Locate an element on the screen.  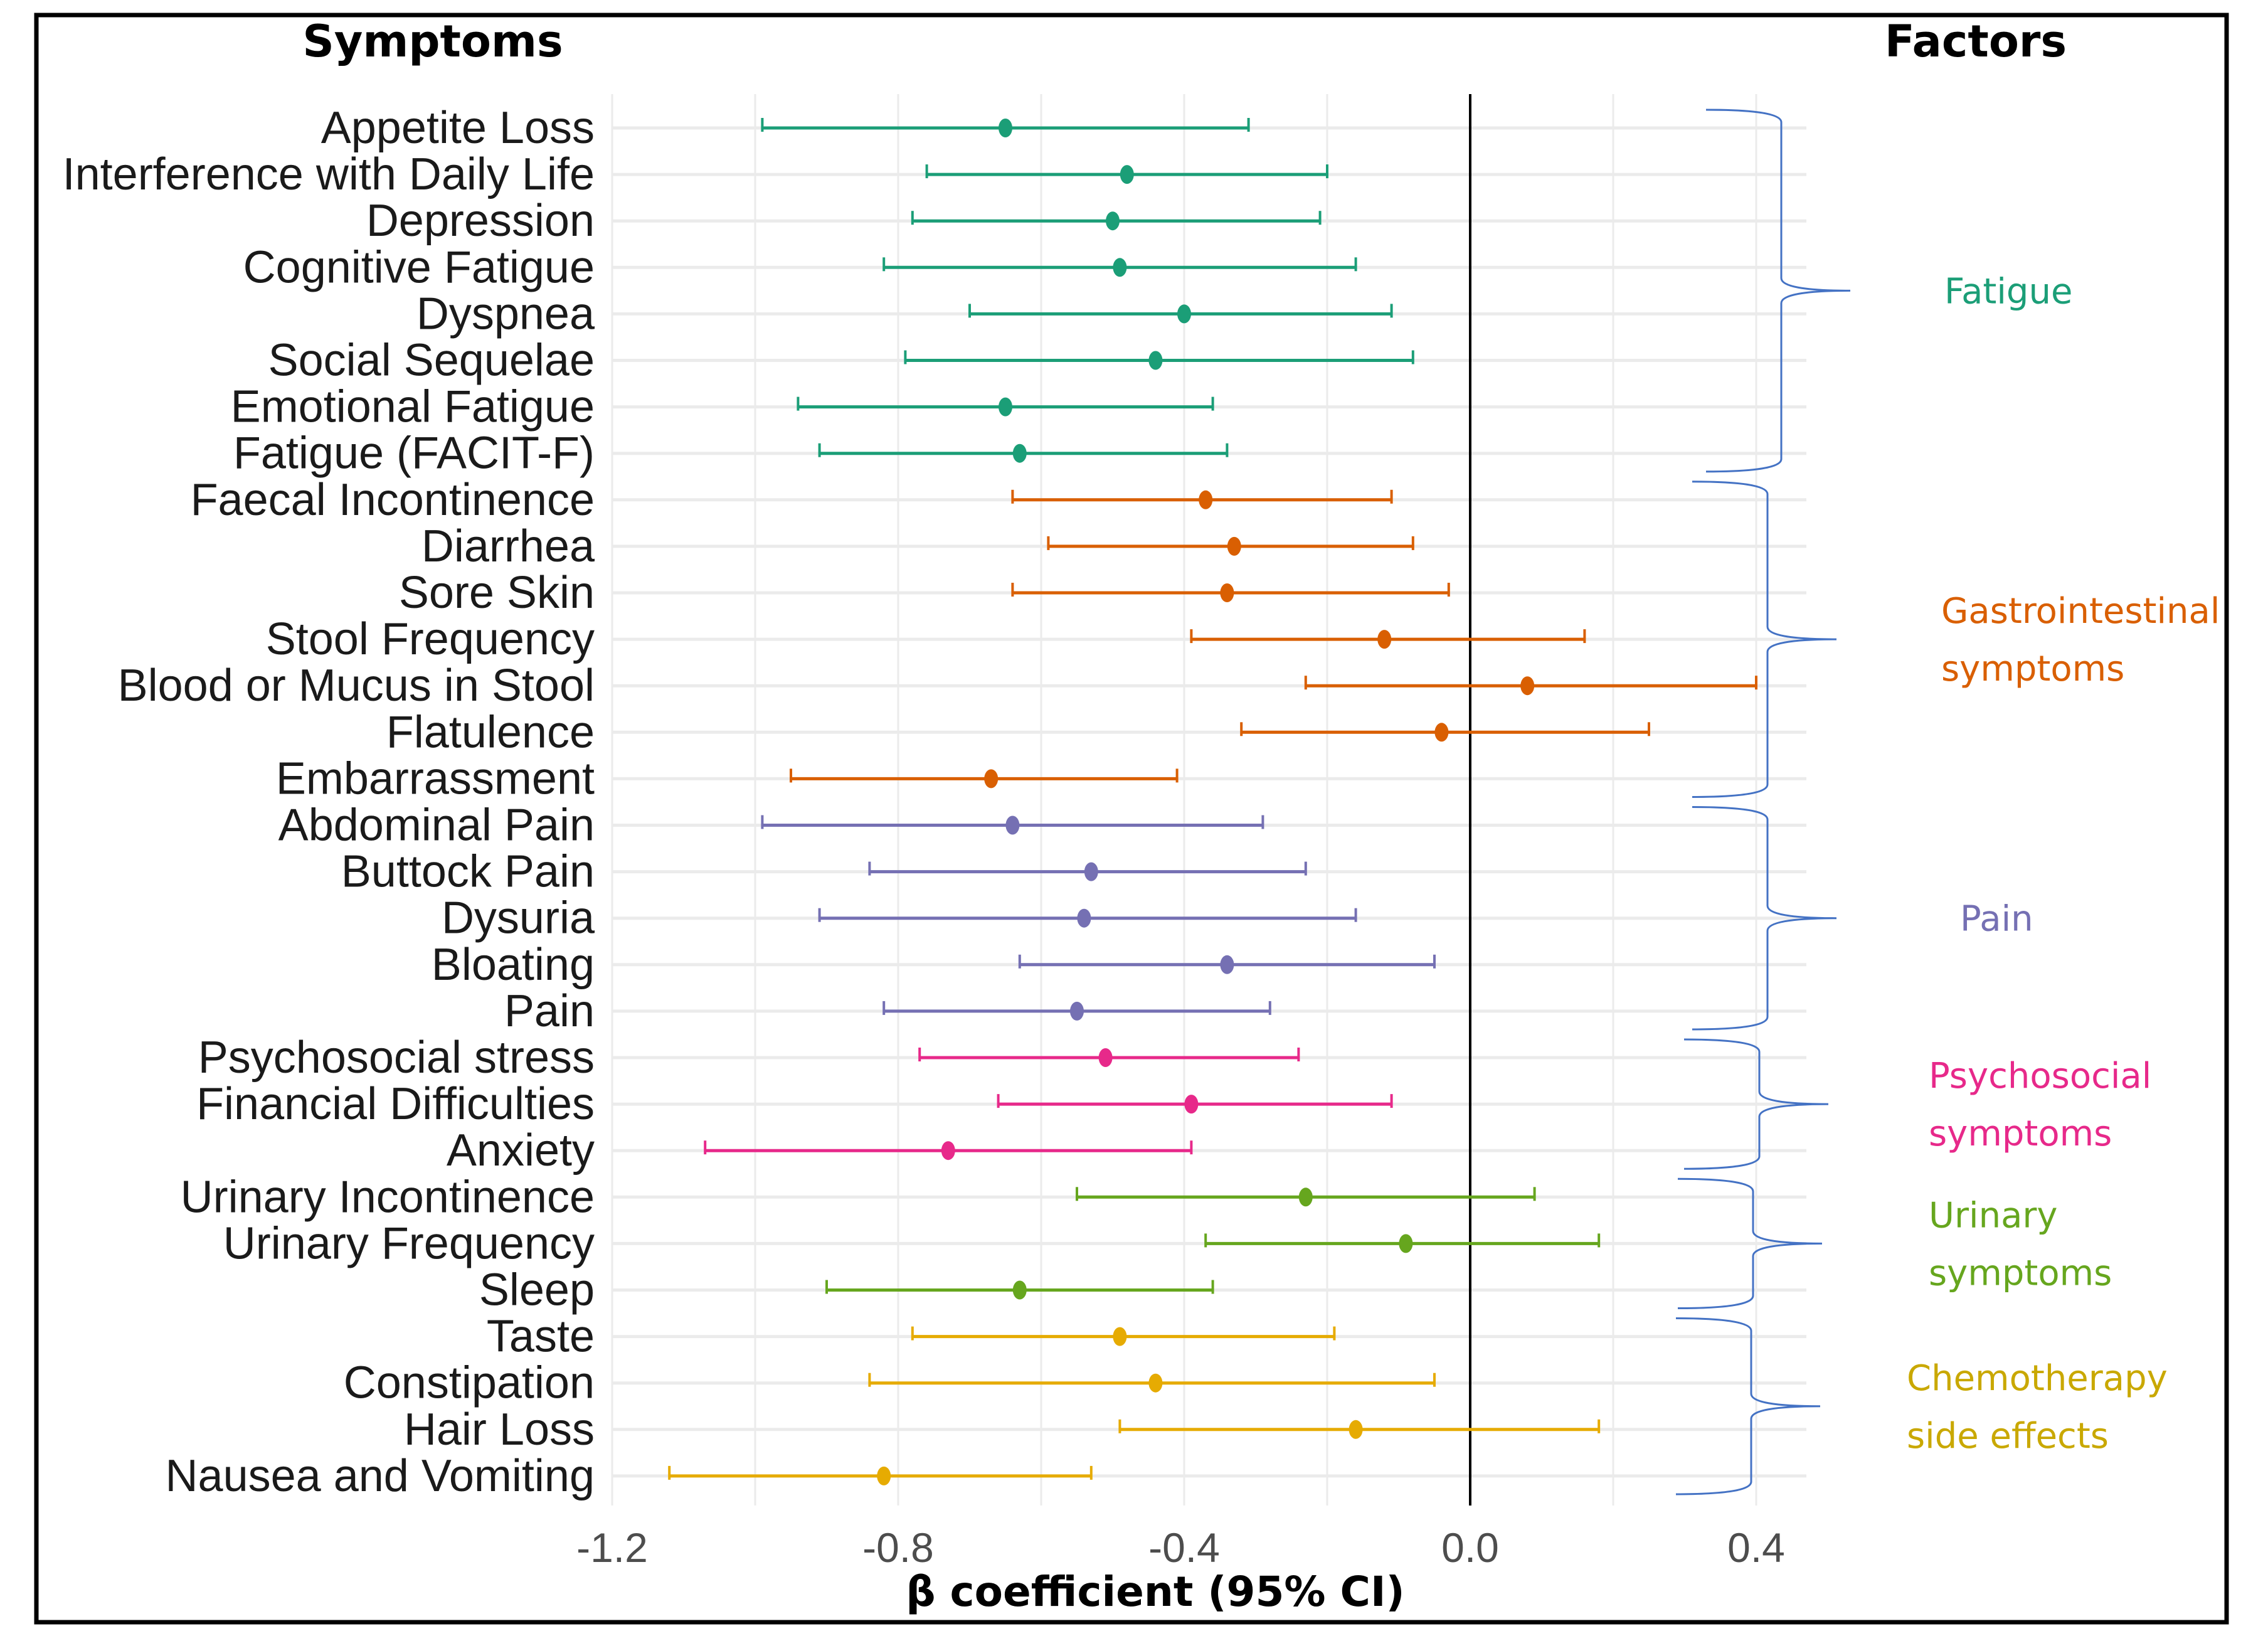
symptom-label: Urinary Frequency is located at coordinates (409, 1243).